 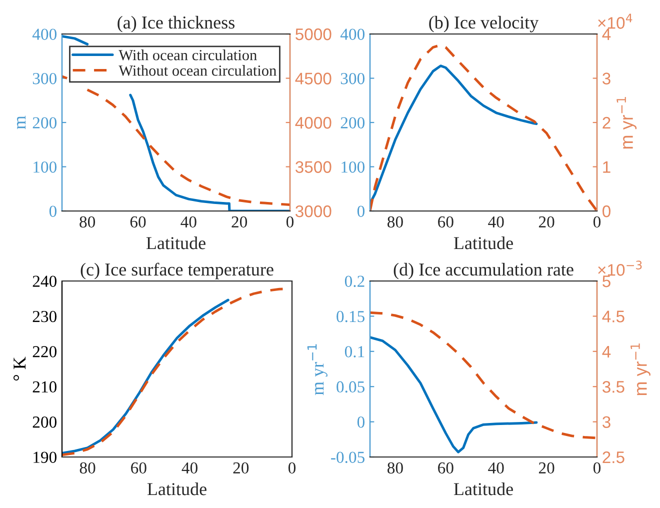 What do you see at coordinates (350, 316) in the screenshot?
I see `y-tick-label: 0.15` at bounding box center [350, 316].